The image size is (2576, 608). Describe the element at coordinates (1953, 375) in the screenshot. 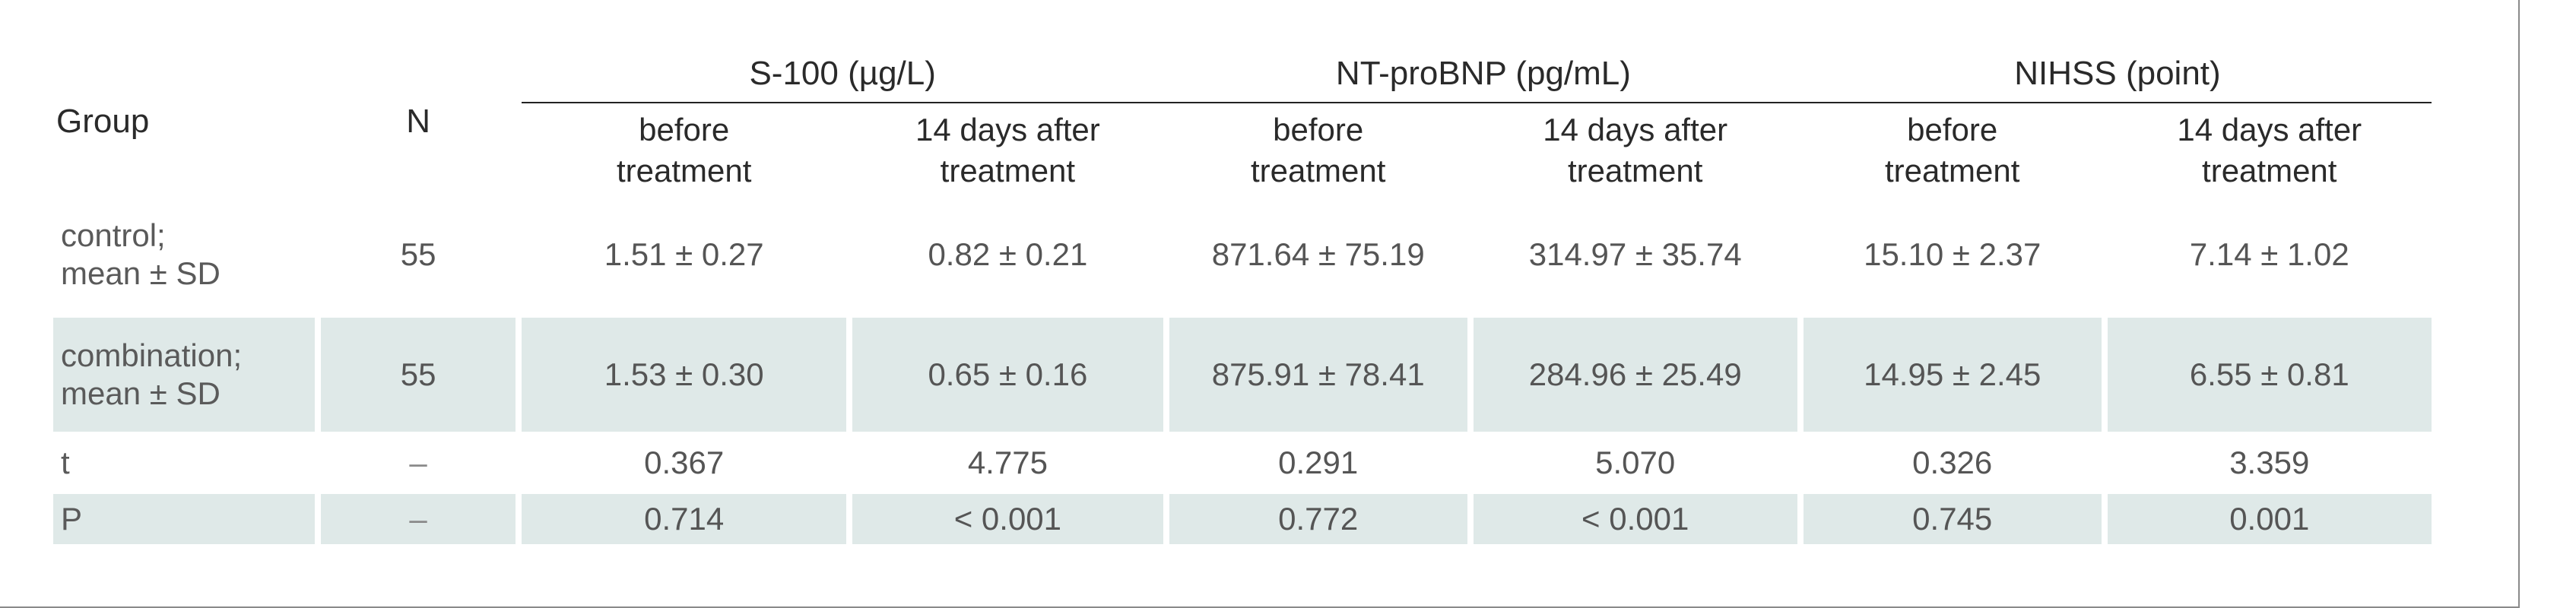

I see `table-cell: 14.95 ± 2.45` at that location.